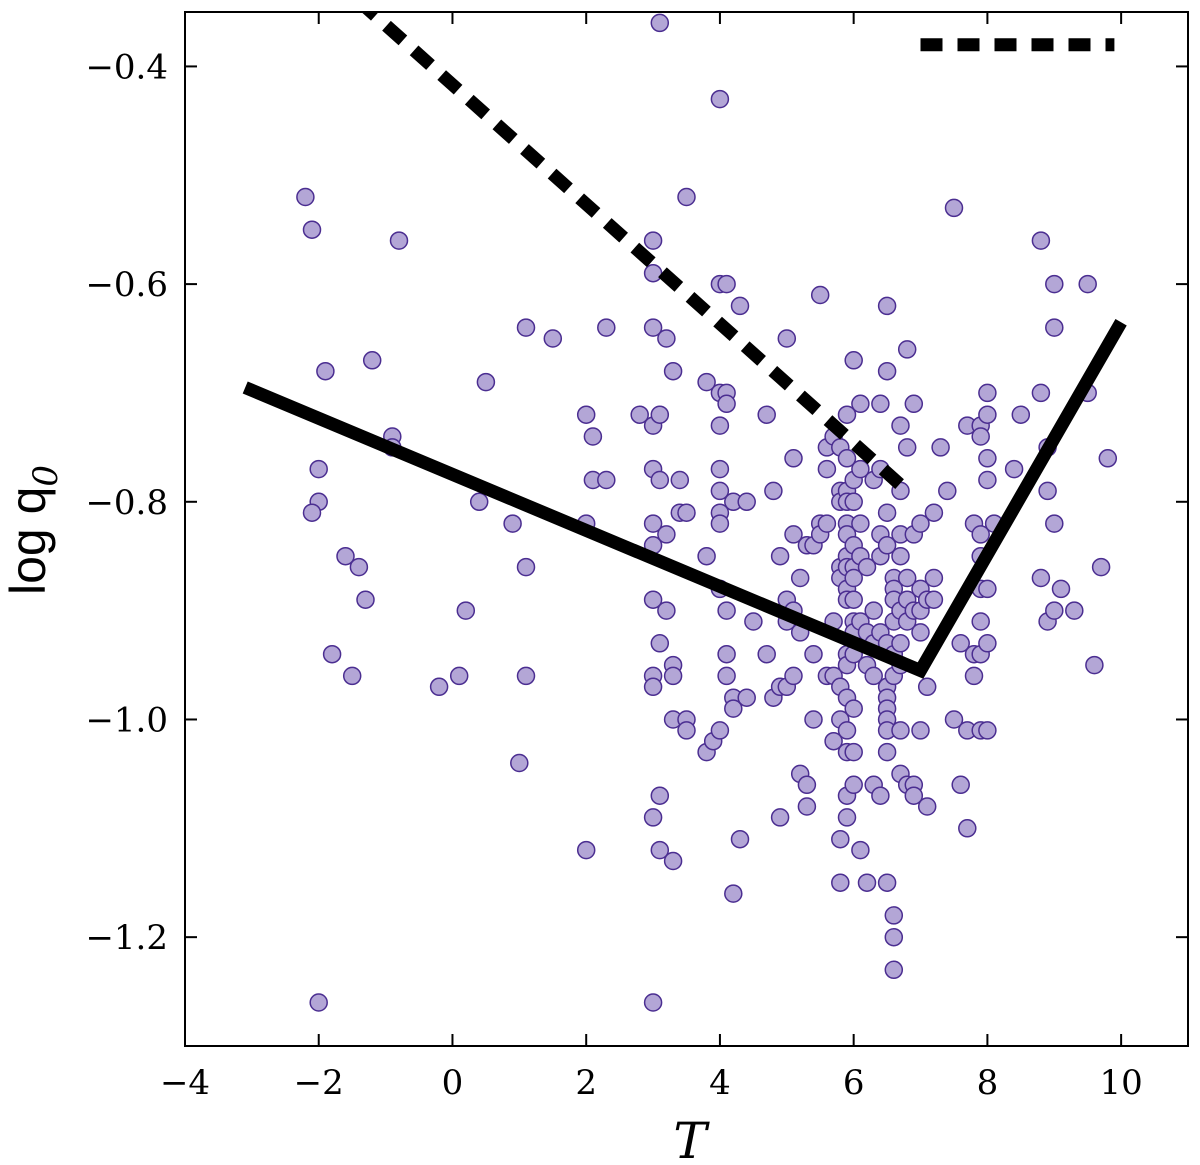 This screenshot has width=1200, height=1165. I want to click on x-tick-label: 2, so click(586, 1083).